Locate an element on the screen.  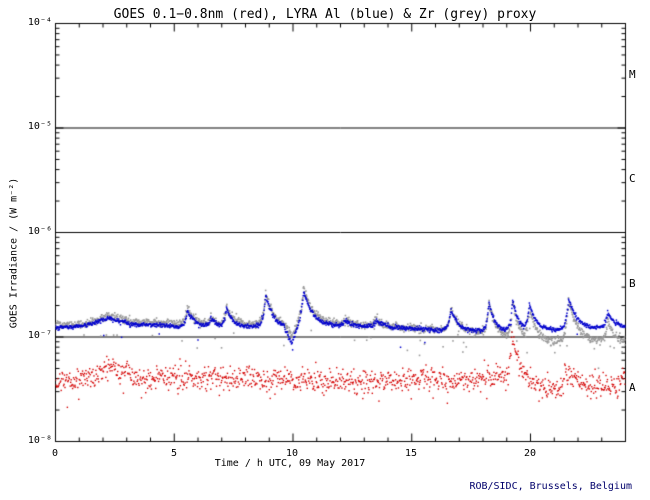
x-tick-label-5: 5 is located at coordinates (174, 453).